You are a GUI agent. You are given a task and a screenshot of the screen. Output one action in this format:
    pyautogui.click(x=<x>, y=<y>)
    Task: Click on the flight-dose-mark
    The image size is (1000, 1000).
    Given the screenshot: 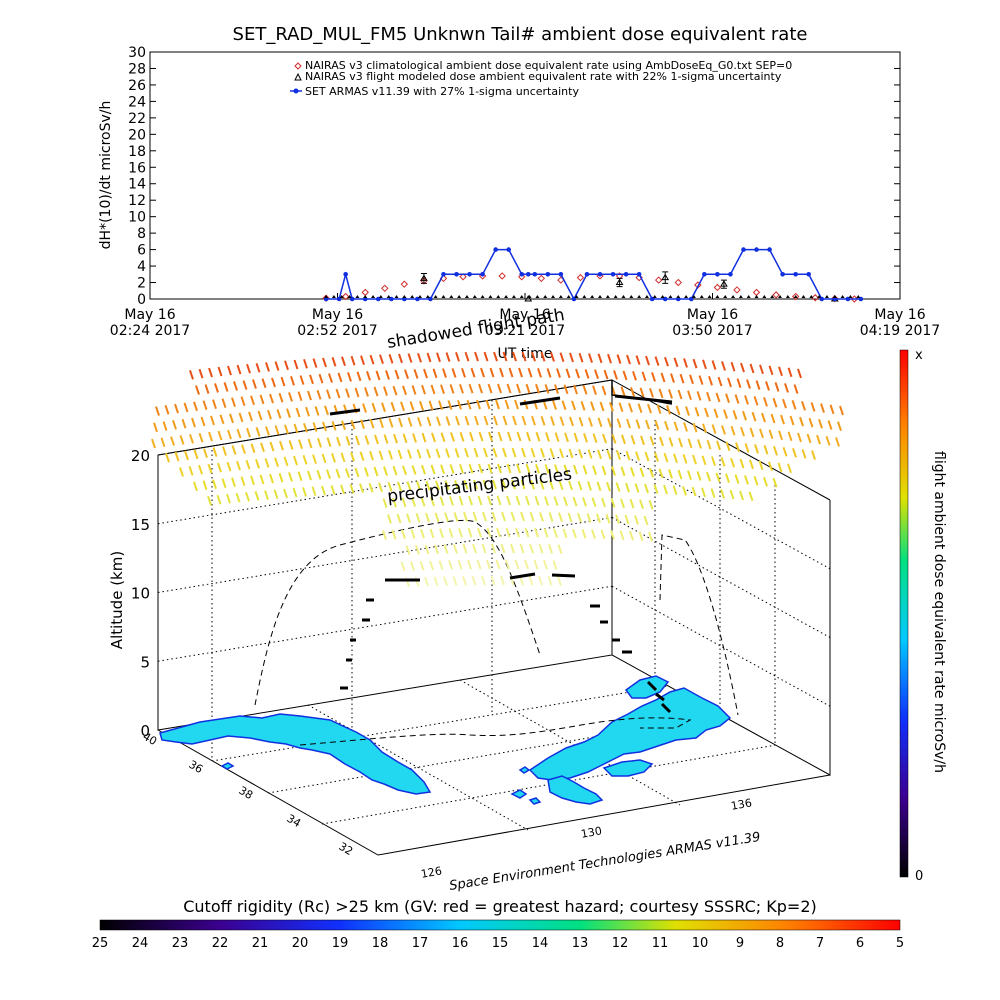 What is the action you would take?
    pyautogui.click(x=666, y=708)
    